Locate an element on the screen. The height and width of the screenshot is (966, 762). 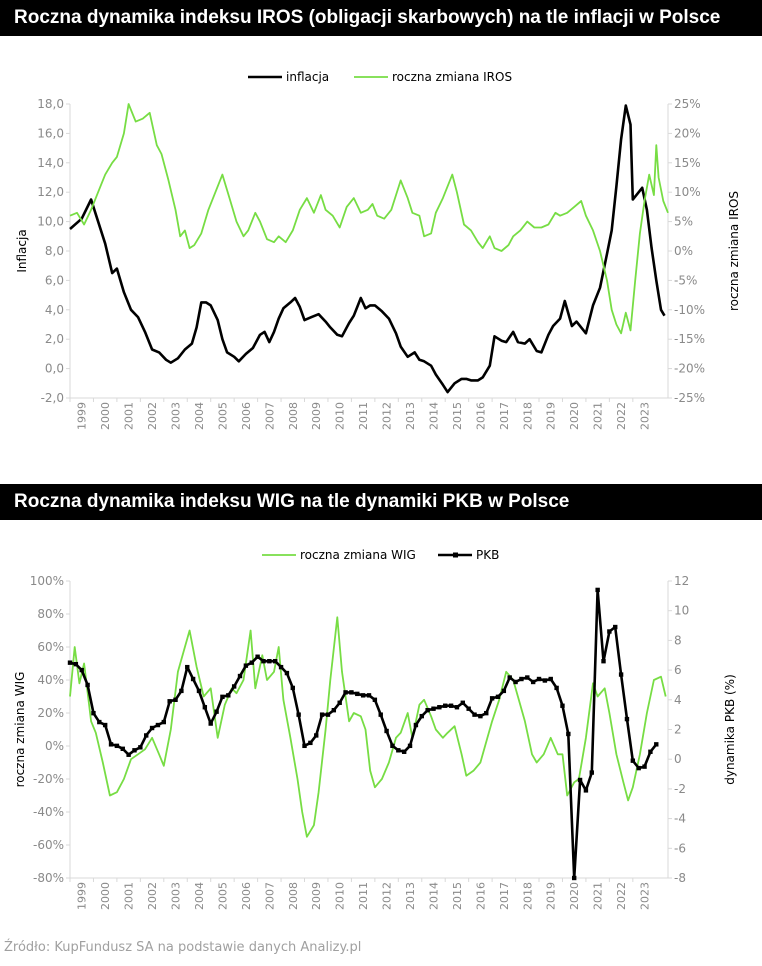
y2-axis-title: dynamika PKB (%) is located at coordinates (730, 729).